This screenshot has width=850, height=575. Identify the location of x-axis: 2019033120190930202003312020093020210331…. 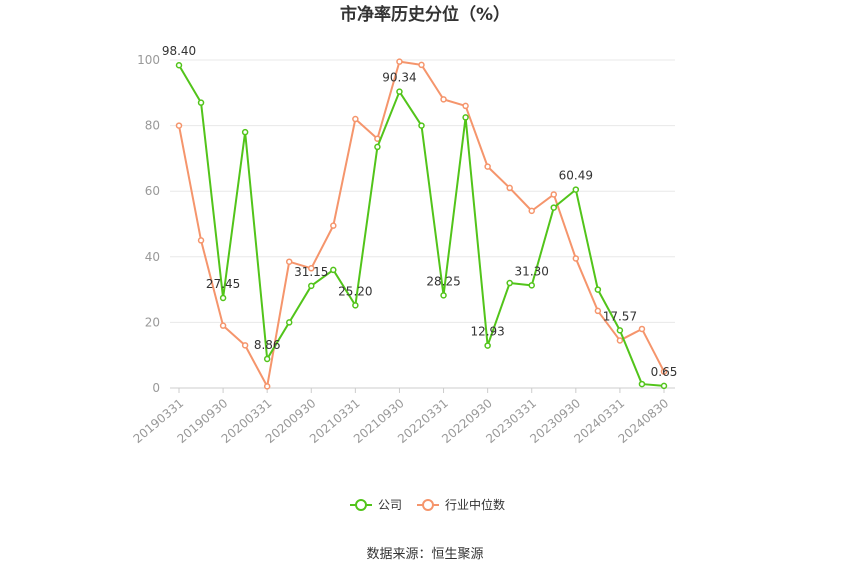
(401, 417).